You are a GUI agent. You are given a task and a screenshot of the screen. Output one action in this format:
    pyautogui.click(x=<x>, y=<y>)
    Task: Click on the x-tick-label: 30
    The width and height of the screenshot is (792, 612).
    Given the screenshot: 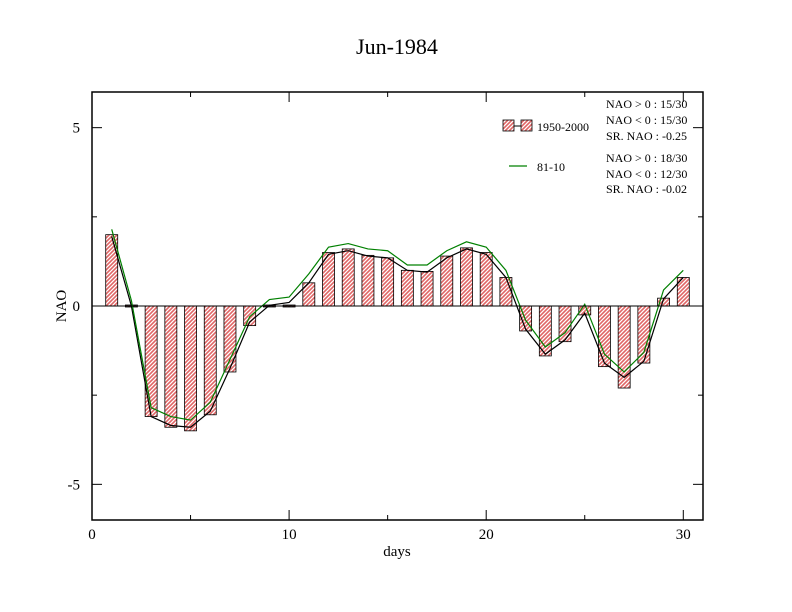 What is the action you would take?
    pyautogui.click(x=683, y=535)
    